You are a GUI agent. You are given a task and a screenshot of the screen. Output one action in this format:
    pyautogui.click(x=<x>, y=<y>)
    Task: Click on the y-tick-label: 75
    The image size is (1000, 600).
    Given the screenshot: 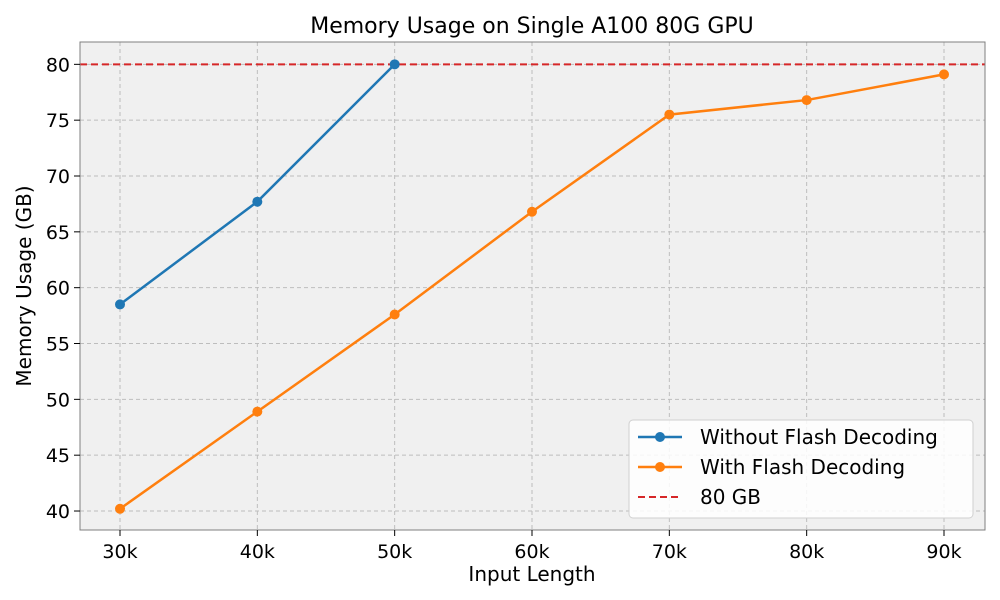 What is the action you would take?
    pyautogui.click(x=58, y=121)
    